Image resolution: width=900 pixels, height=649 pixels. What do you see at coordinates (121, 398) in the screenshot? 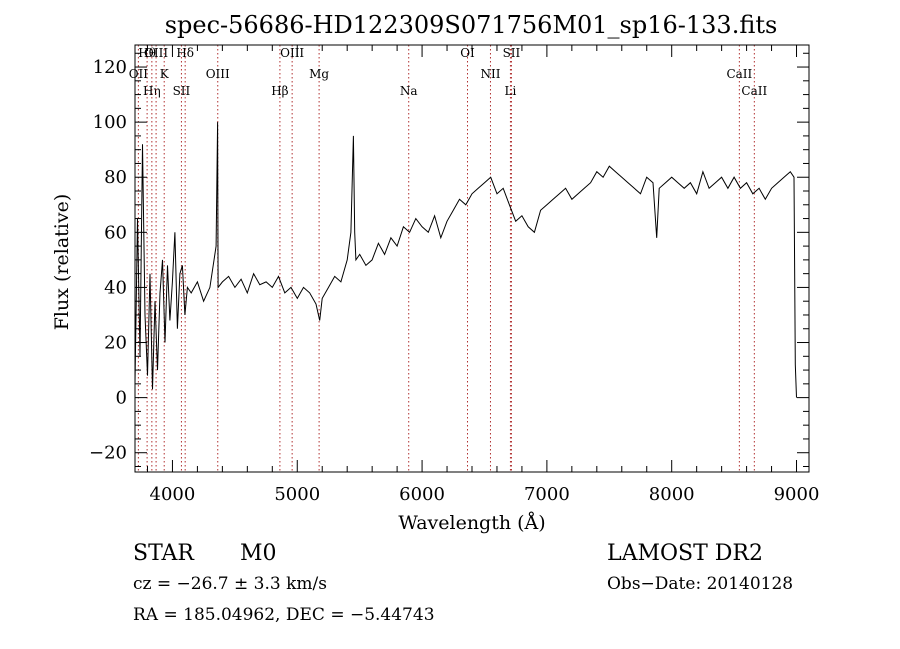
I see `y-tick-label: 0` at bounding box center [121, 398].